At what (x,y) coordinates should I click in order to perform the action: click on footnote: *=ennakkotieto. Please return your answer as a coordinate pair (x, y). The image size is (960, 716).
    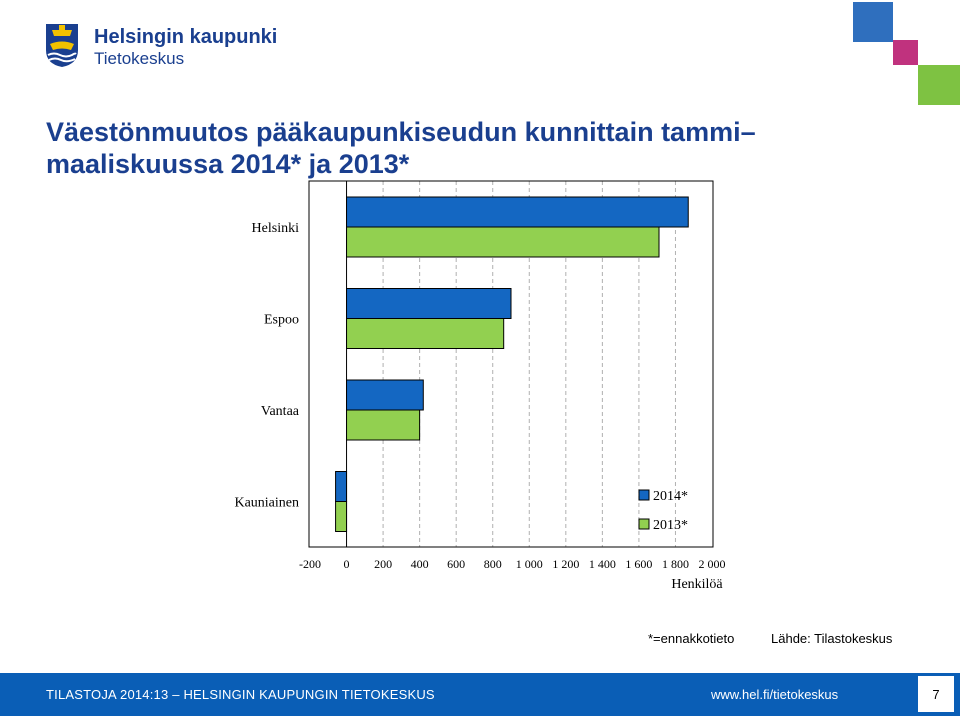
    Looking at the image, I should click on (691, 638).